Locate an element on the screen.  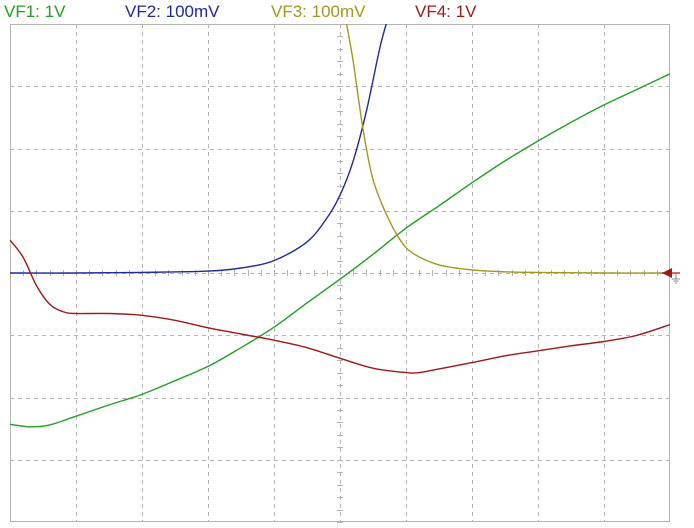
channel-legend: VF1: 1V VF2: 100mV VF3: 100mV VF4: 1V is located at coordinates (347, 12).